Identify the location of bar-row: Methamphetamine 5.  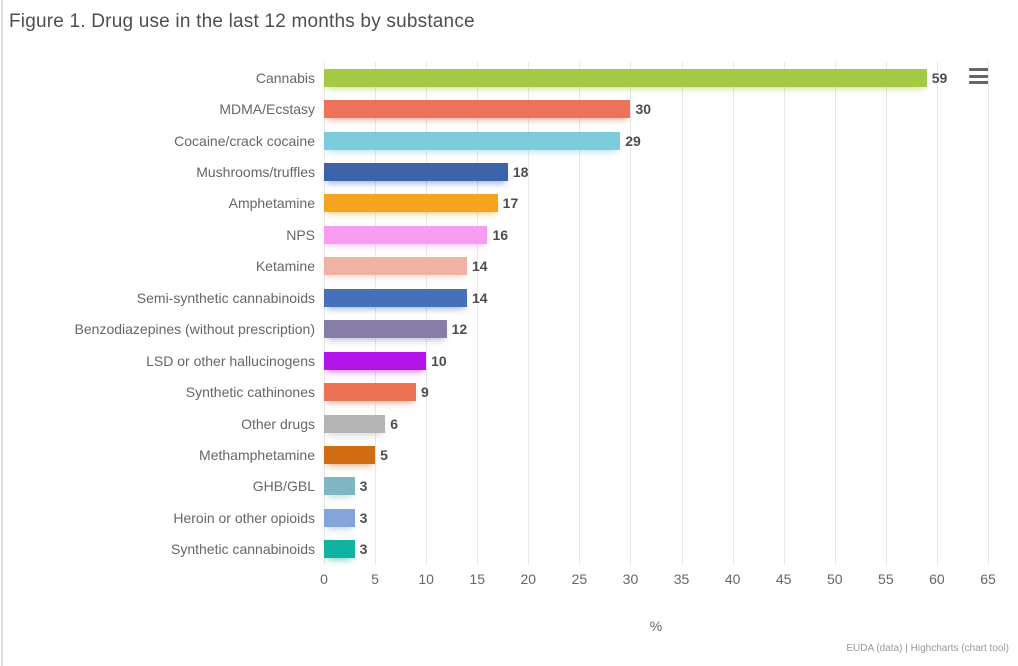
(509, 454).